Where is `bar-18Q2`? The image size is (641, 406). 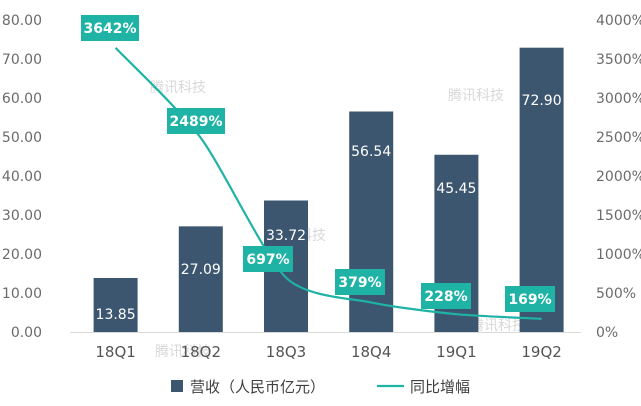 bar-18Q2 is located at coordinates (200, 279).